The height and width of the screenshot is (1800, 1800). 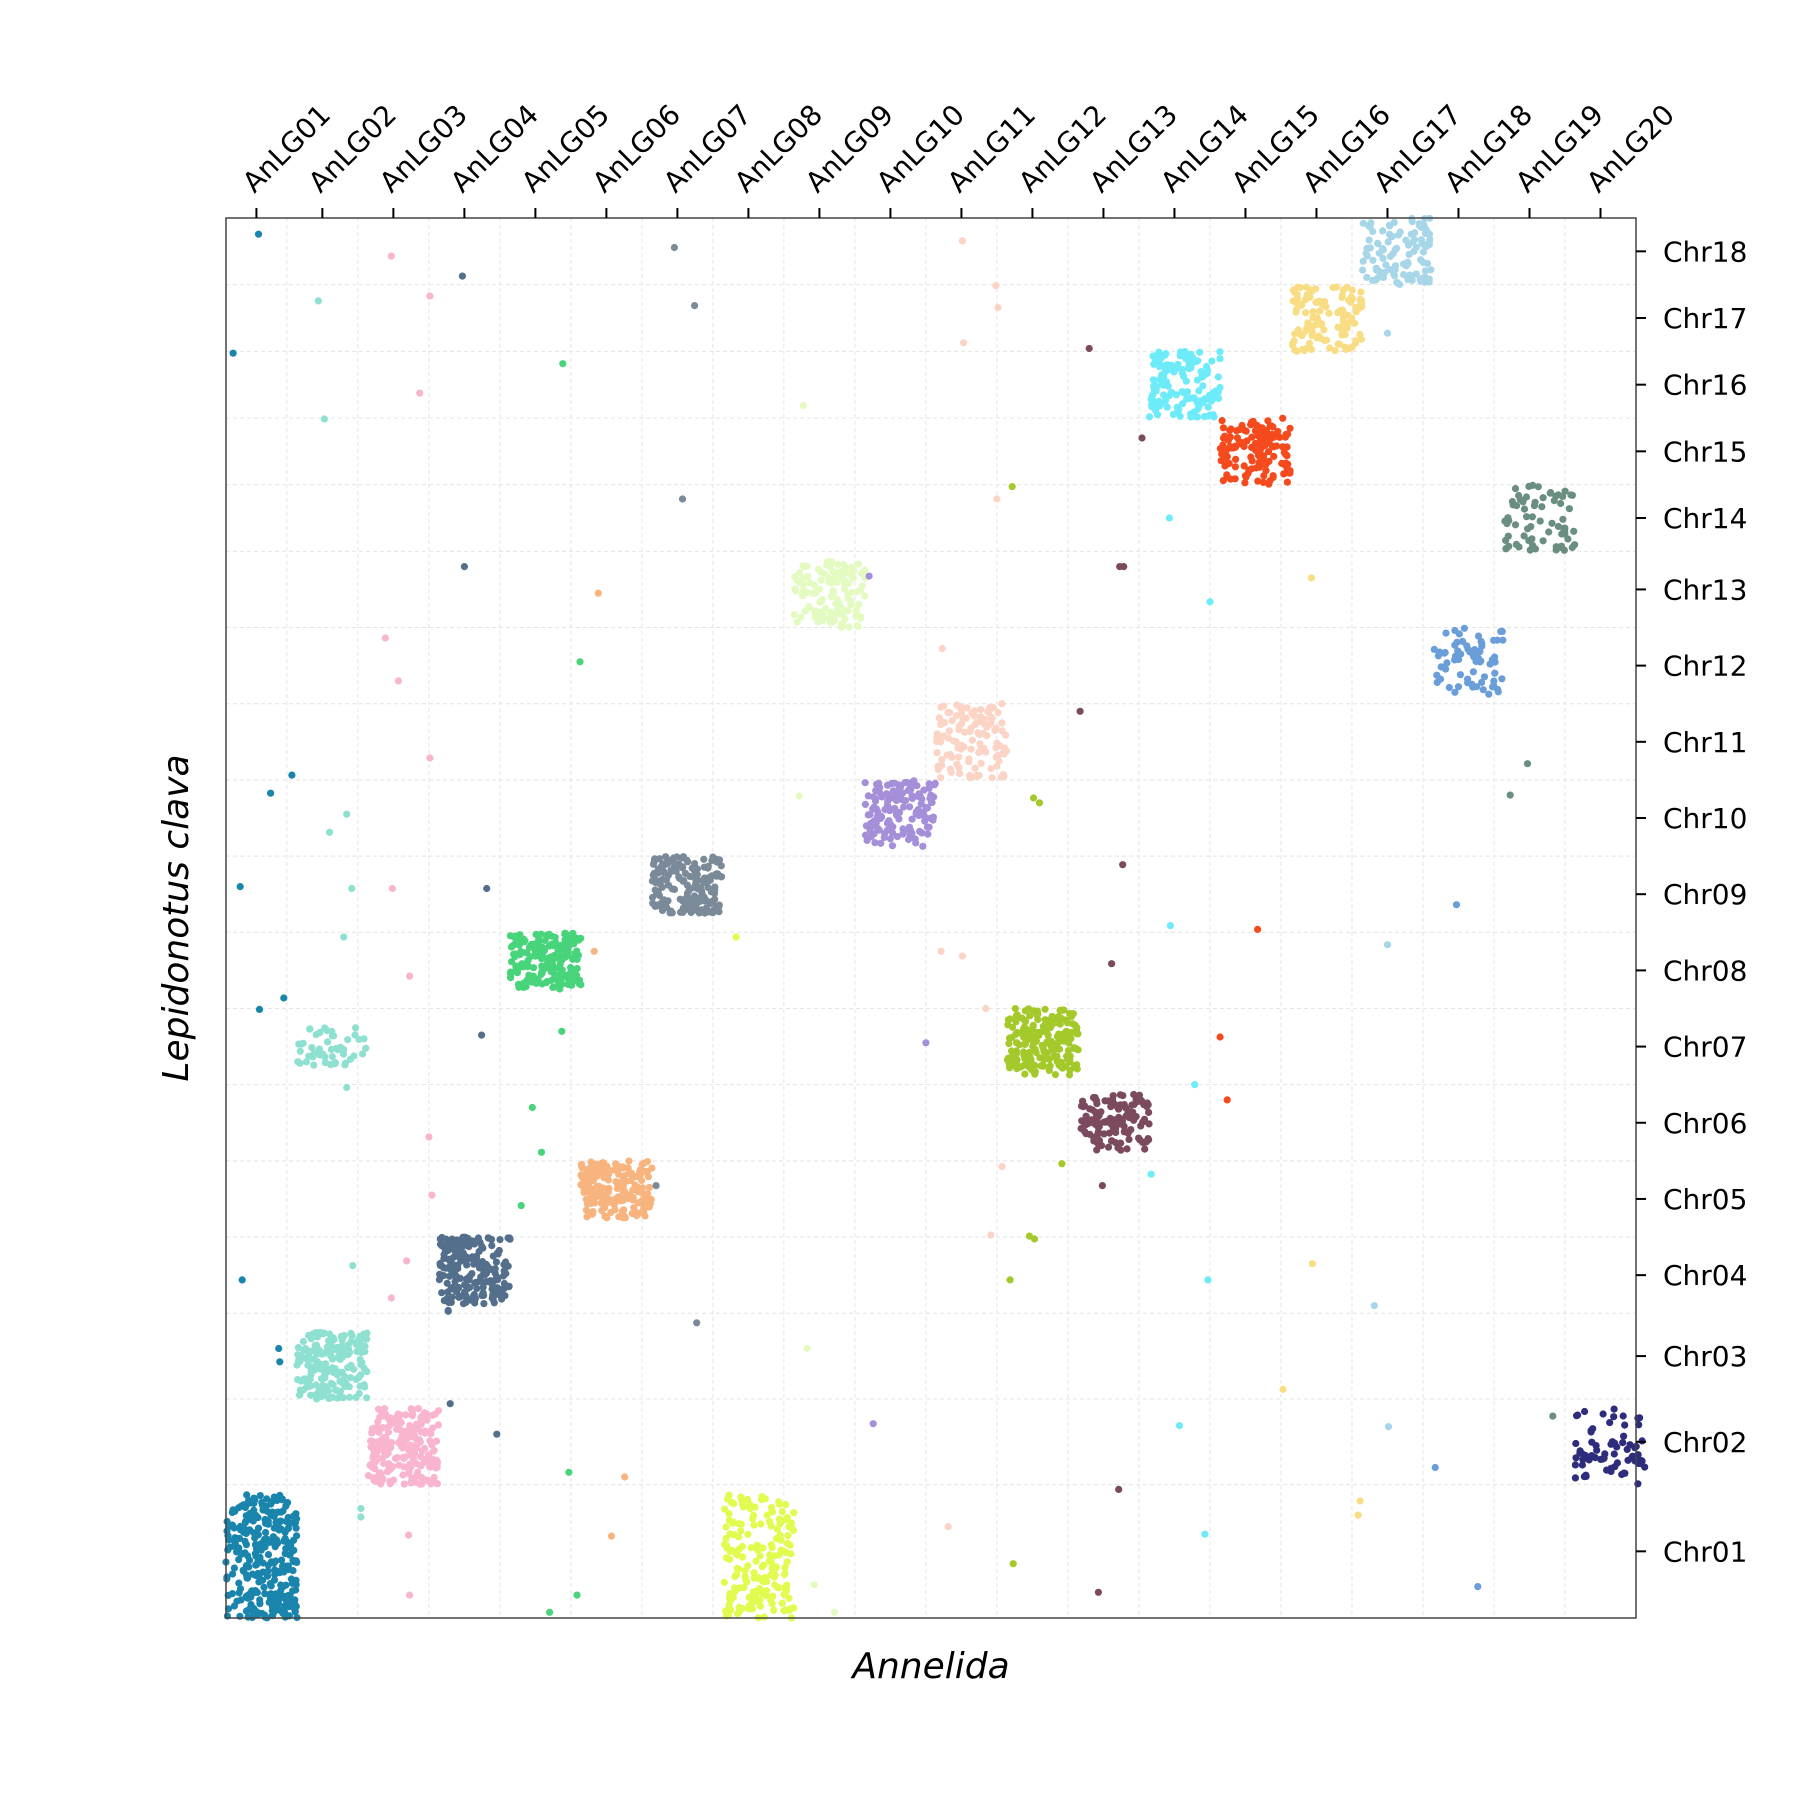 What do you see at coordinates (1705, 451) in the screenshot?
I see `y-tick-label: Chr15` at bounding box center [1705, 451].